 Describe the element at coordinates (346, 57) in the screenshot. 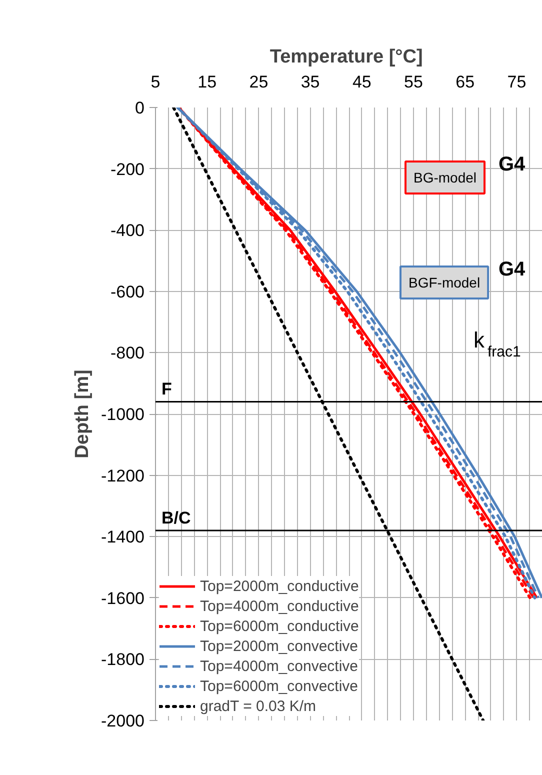

I see `x-axis-title: Temperature [°C]` at that location.